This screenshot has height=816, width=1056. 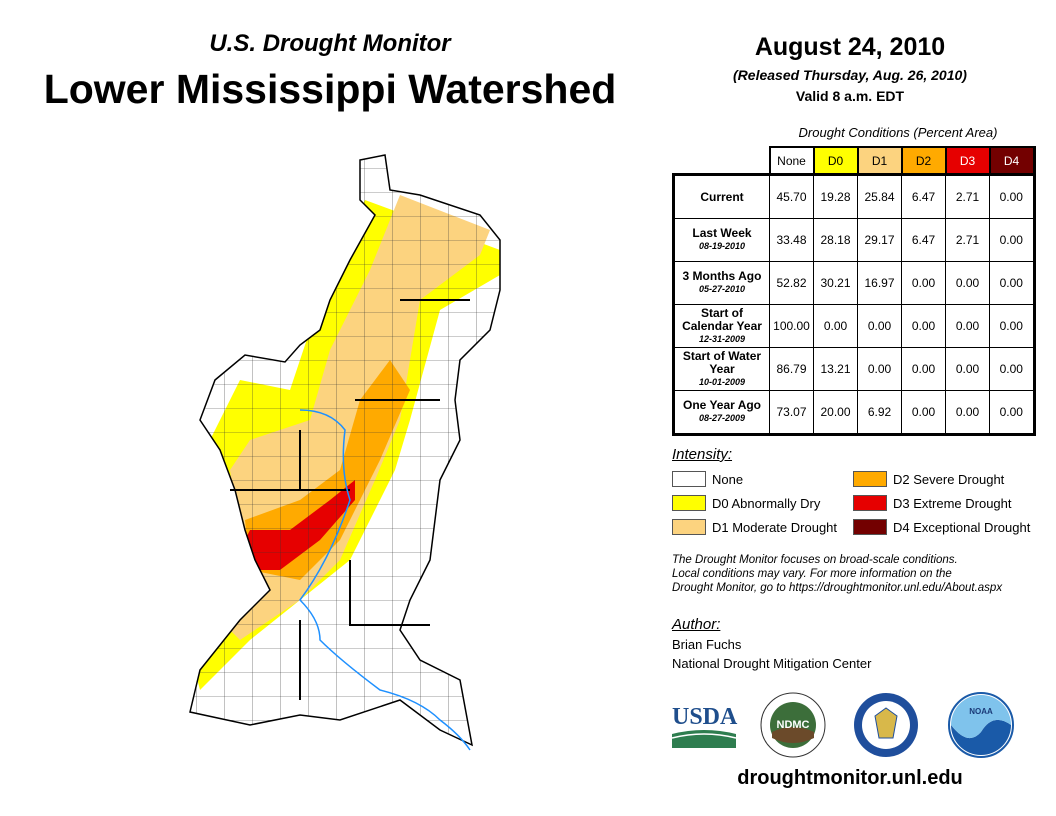 I want to click on table-cell: 100.00, so click(x=791, y=326).